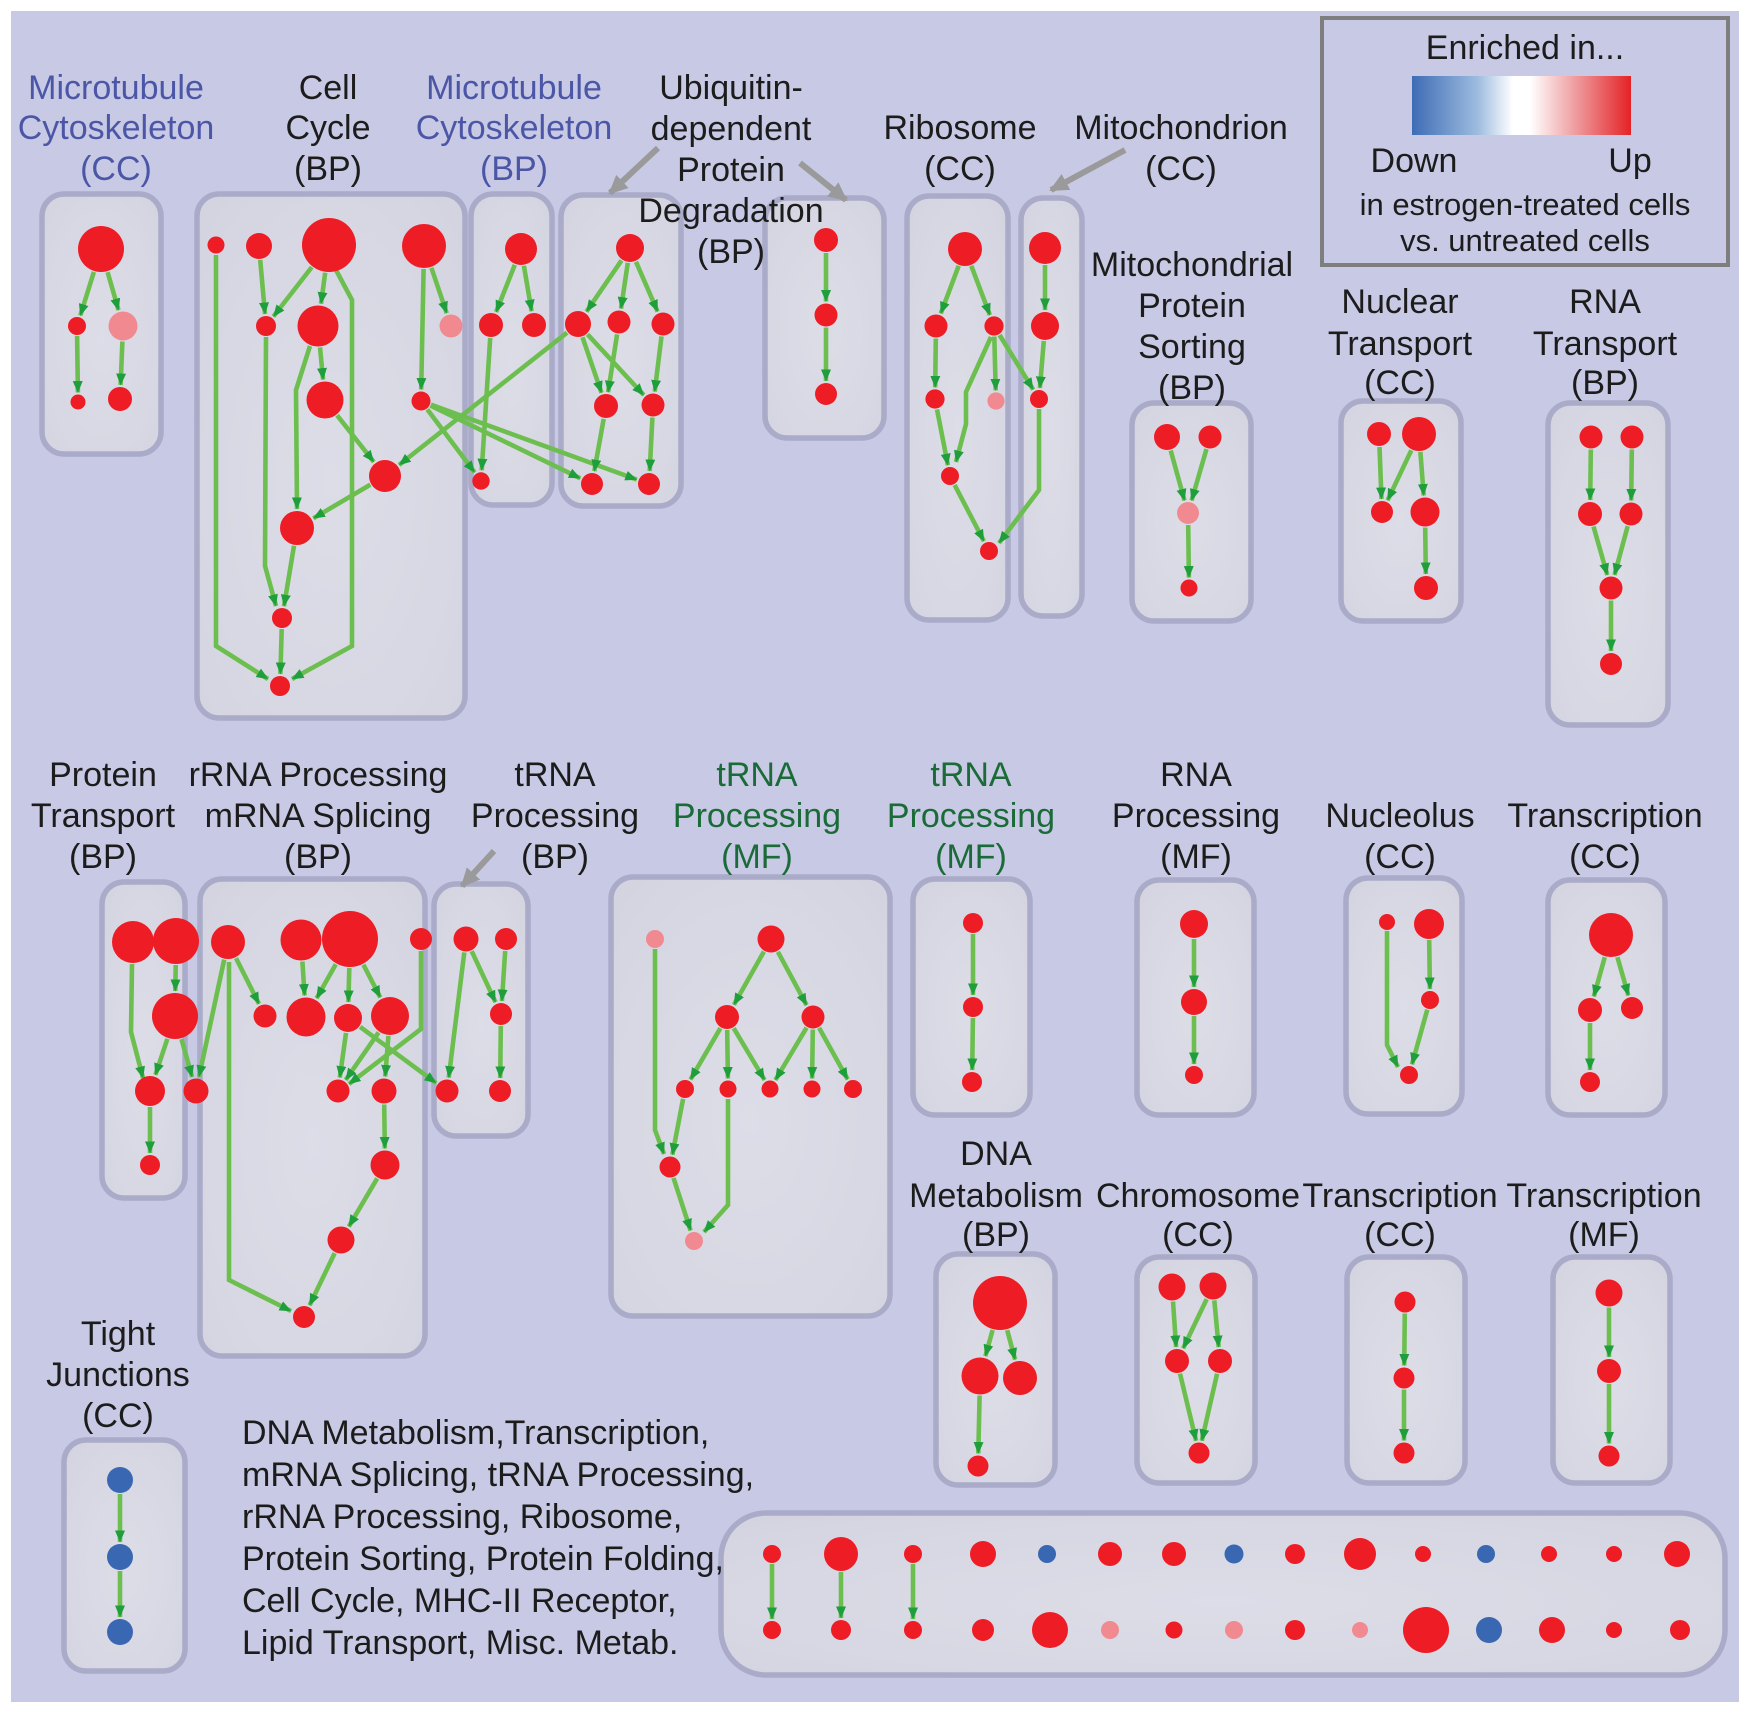 The height and width of the screenshot is (1715, 1750). What do you see at coordinates (118, 1334) in the screenshot?
I see `svg-text: Tight` at bounding box center [118, 1334].